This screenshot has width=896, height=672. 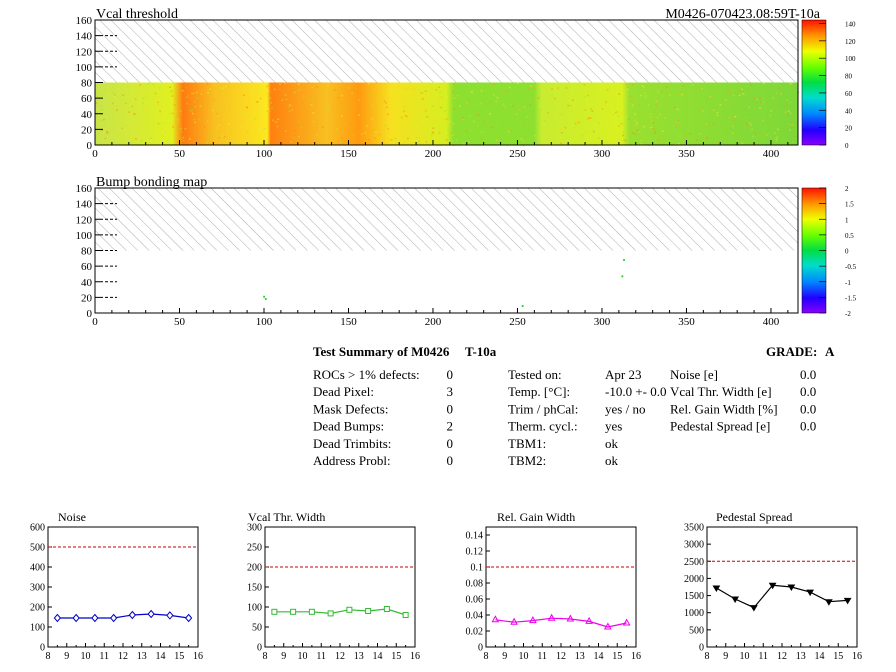 I want to click on trend-xtick-label: 13, so click(x=142, y=656).